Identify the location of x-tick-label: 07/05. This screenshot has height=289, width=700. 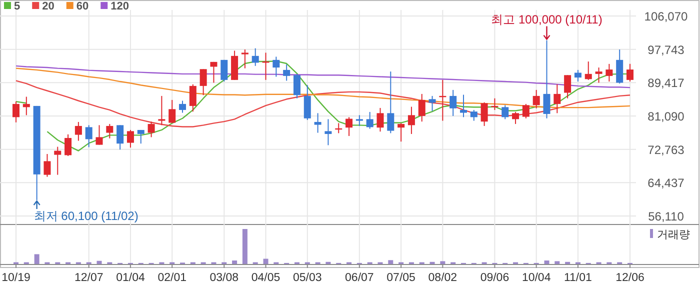
(401, 278).